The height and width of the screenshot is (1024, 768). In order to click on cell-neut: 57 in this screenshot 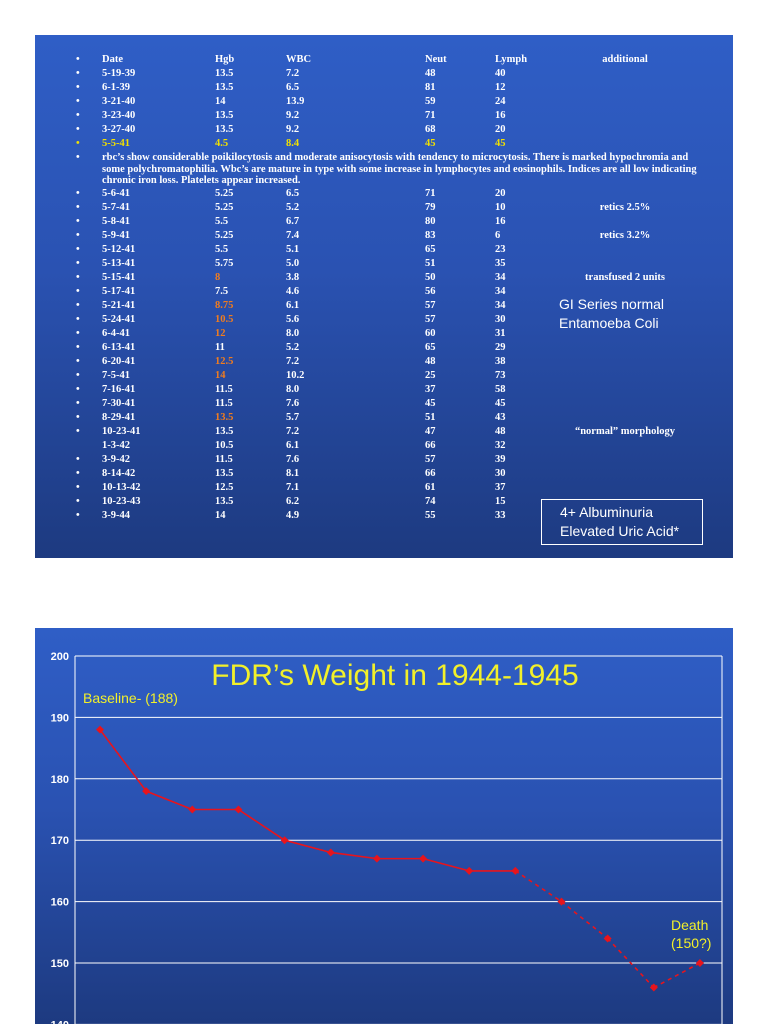, I will do `click(430, 305)`.